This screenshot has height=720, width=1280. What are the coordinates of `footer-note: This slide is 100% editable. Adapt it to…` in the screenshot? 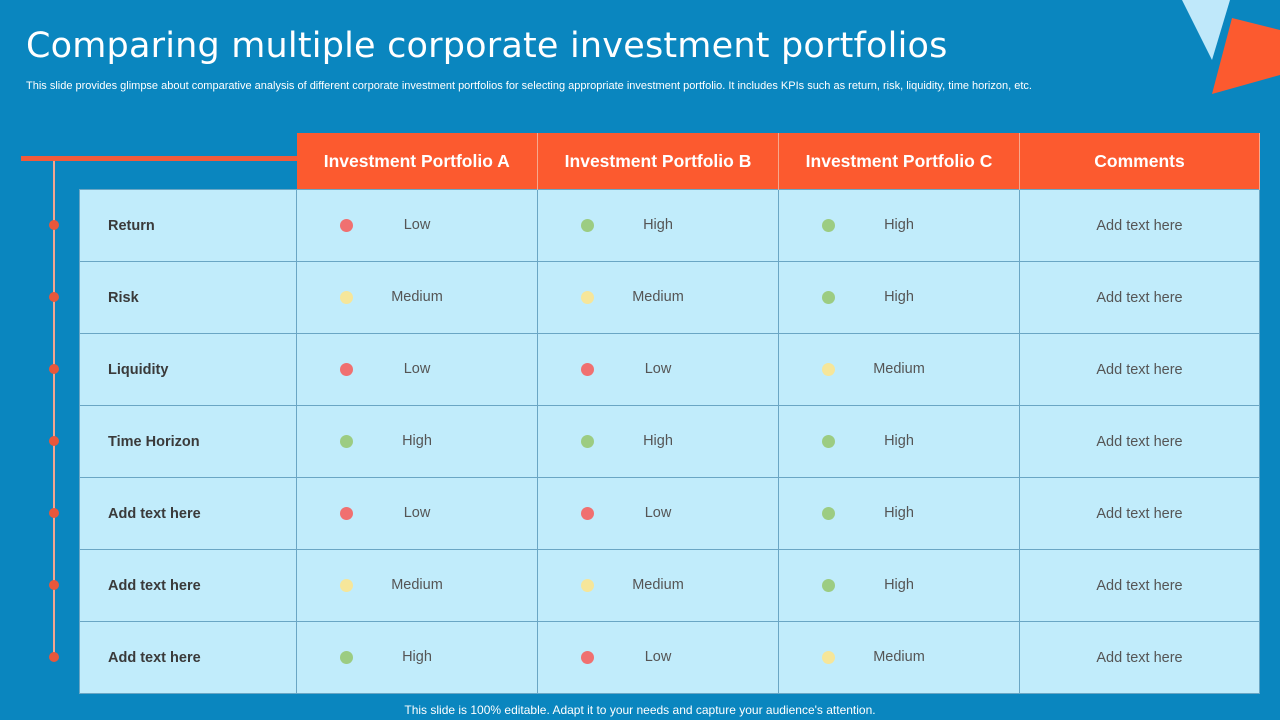 It's located at (640, 710).